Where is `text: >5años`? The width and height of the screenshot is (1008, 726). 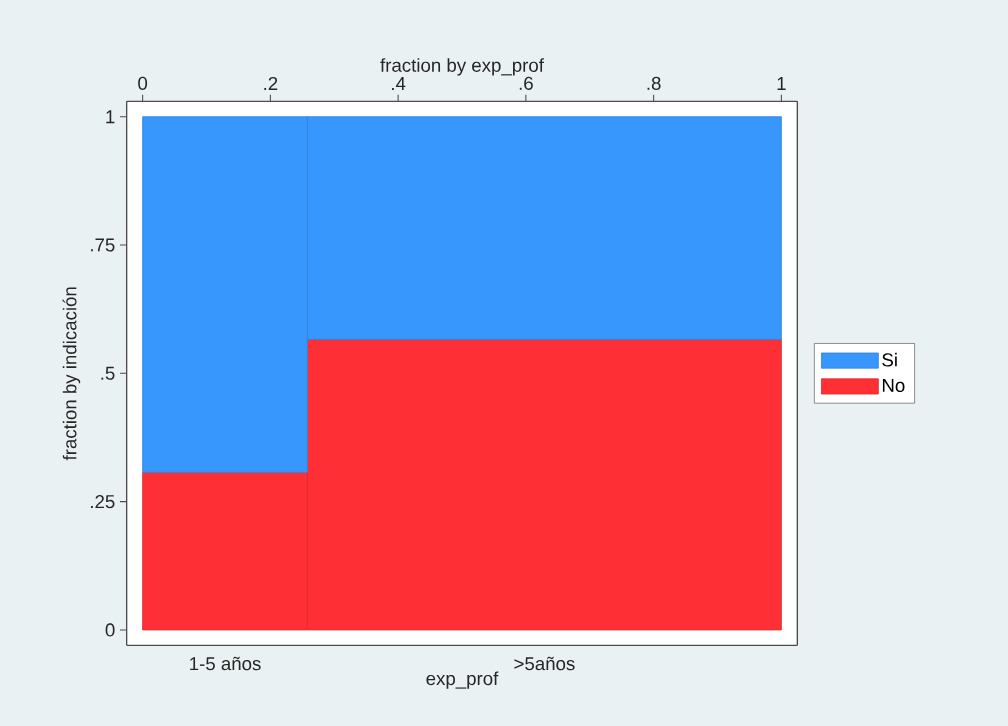 text: >5años is located at coordinates (544, 663).